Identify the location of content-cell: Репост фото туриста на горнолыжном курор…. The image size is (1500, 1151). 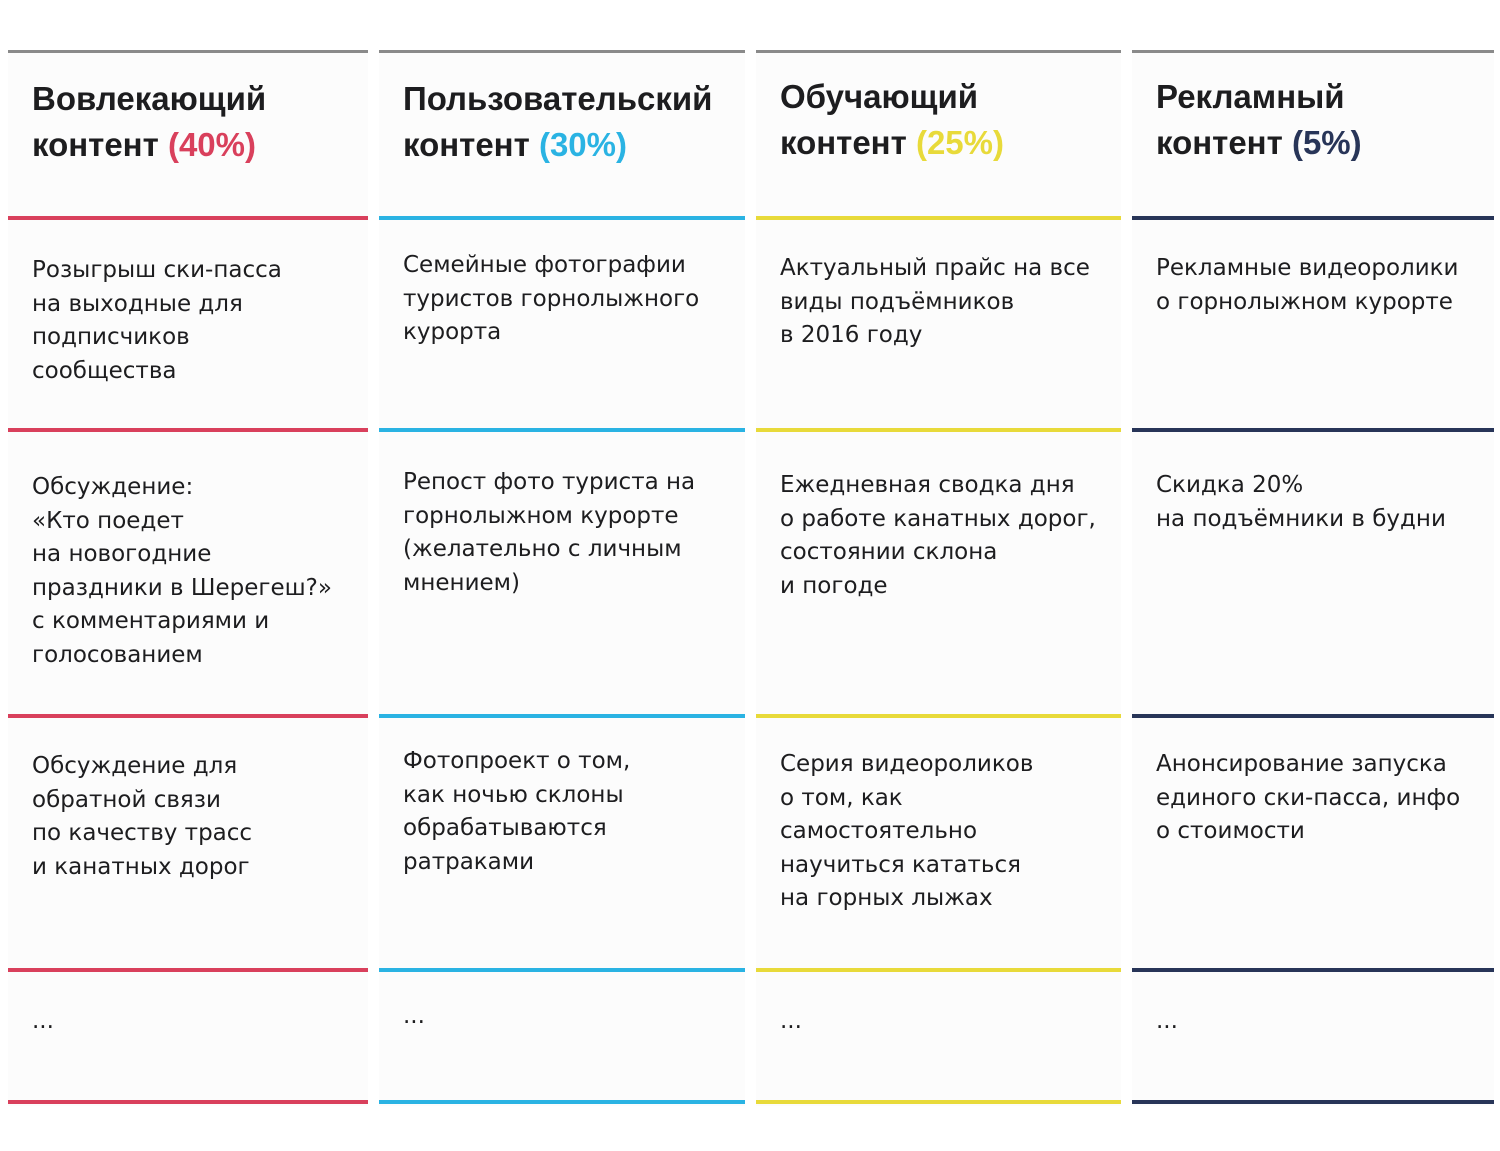
(549, 532).